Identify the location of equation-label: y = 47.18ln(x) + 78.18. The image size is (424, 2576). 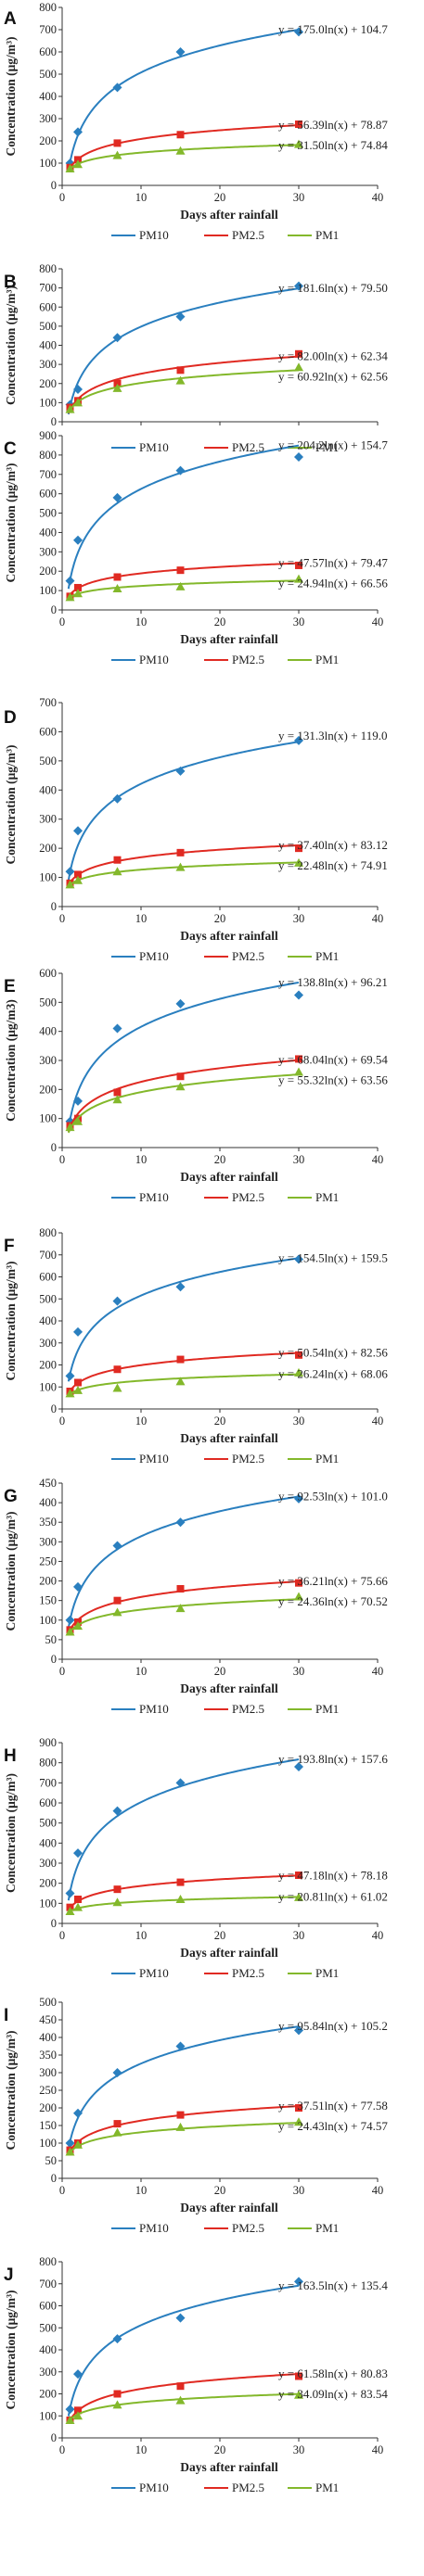
(333, 1875).